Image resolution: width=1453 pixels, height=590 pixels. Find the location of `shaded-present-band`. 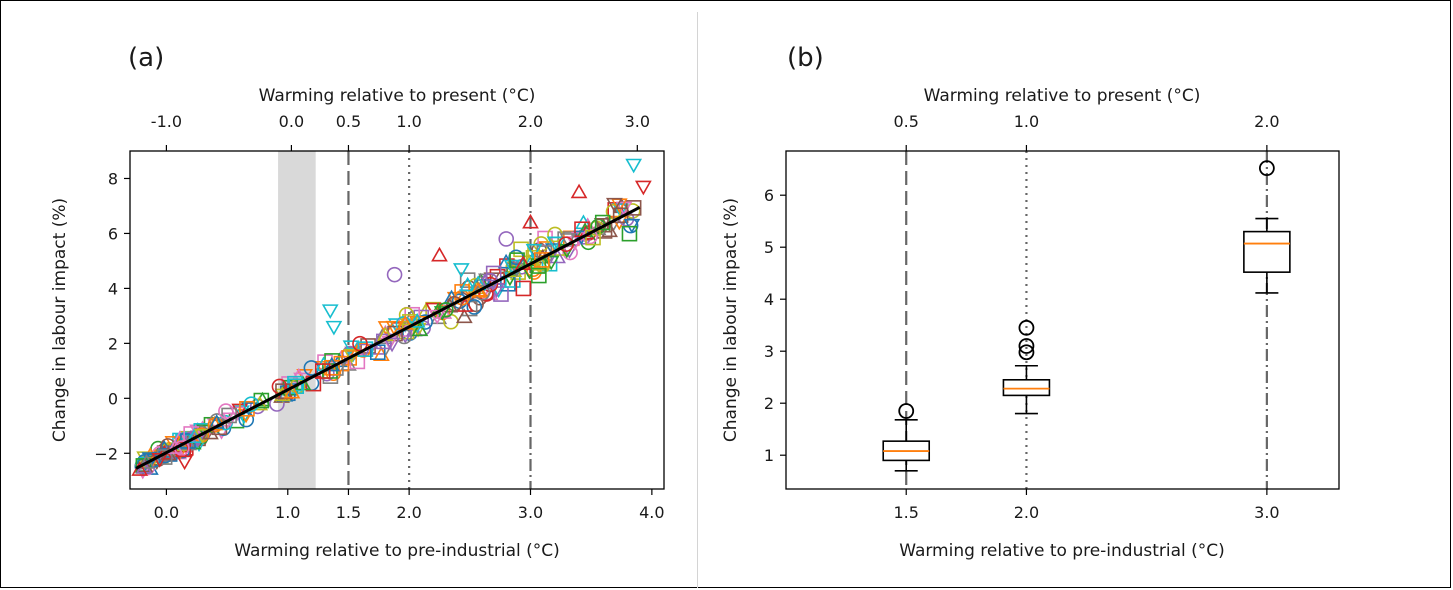

shaded-present-band is located at coordinates (297, 320).